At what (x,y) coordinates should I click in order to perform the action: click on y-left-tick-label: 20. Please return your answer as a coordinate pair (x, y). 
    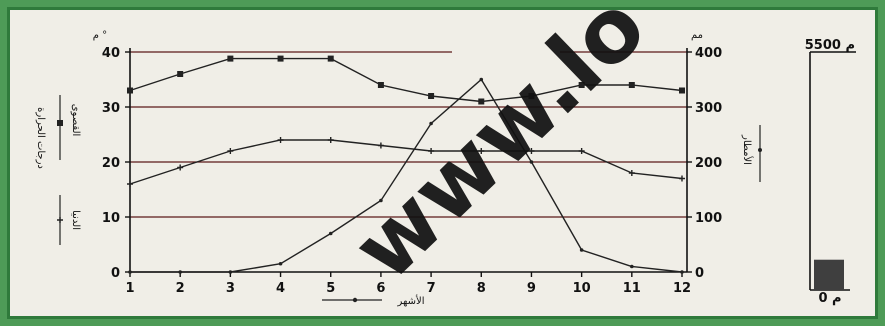
    Looking at the image, I should click on (111, 163).